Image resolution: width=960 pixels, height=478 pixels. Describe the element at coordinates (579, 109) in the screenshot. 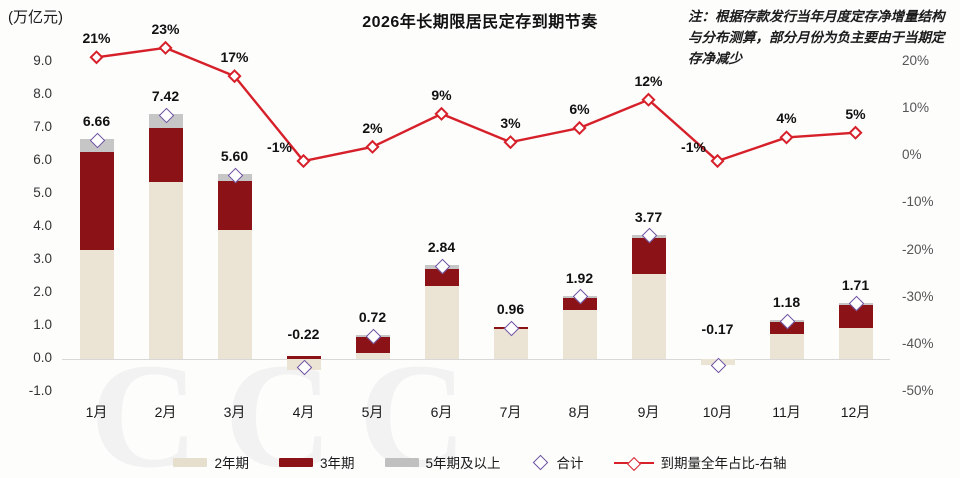

I see `line-value-label: 6%` at that location.